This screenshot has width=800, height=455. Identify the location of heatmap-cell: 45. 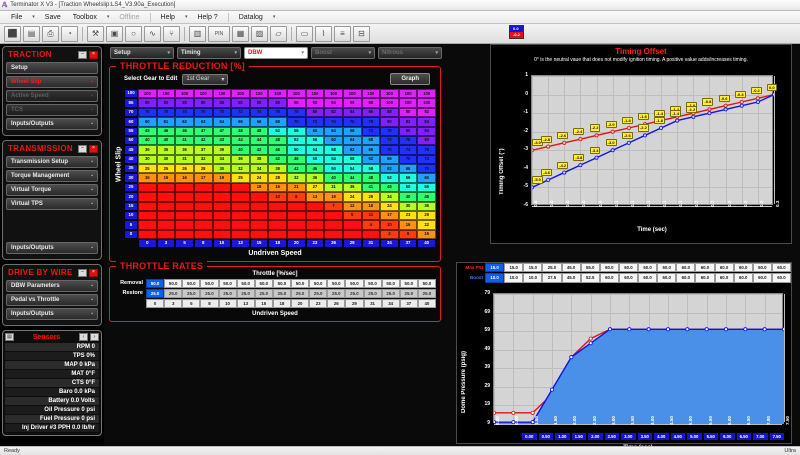
(426, 197).